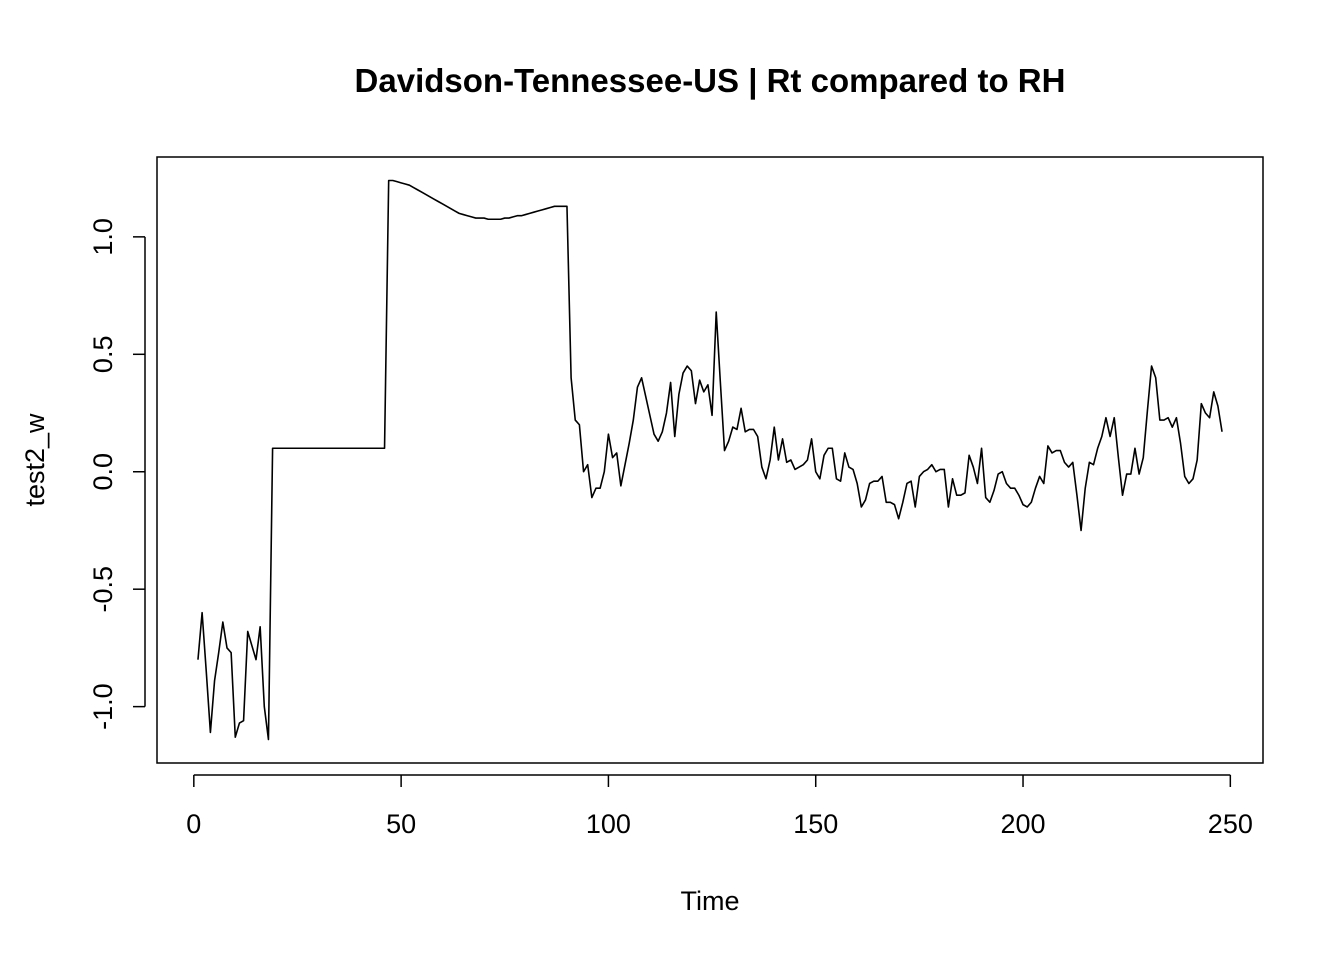 The image size is (1344, 960). Describe the element at coordinates (103, 472) in the screenshot. I see `y-tick-label: 0.0` at that location.